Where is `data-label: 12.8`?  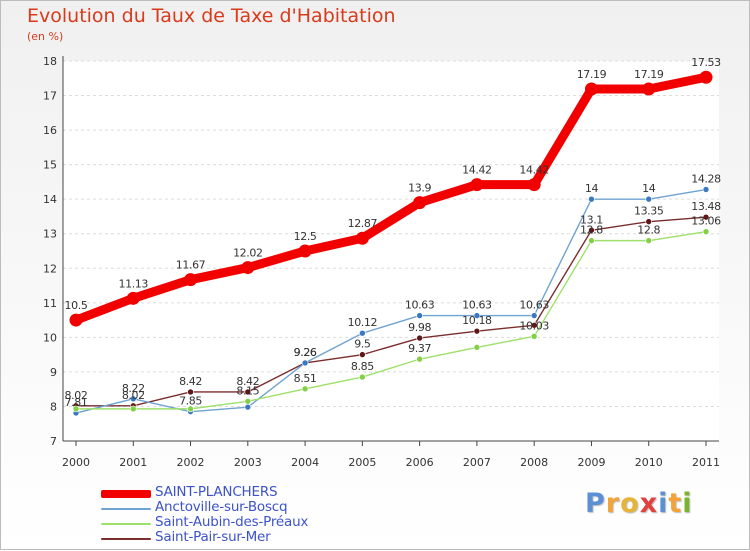 data-label: 12.8 is located at coordinates (648, 230).